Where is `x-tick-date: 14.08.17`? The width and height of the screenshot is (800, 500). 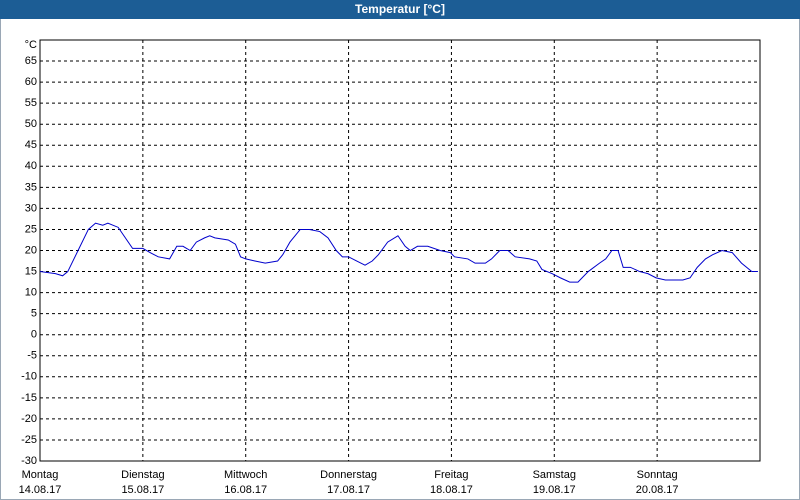
x-tick-date: 14.08.17 is located at coordinates (40, 490).